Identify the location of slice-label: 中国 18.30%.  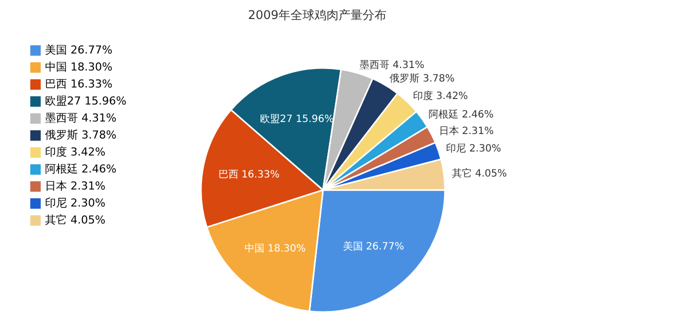
(275, 248).